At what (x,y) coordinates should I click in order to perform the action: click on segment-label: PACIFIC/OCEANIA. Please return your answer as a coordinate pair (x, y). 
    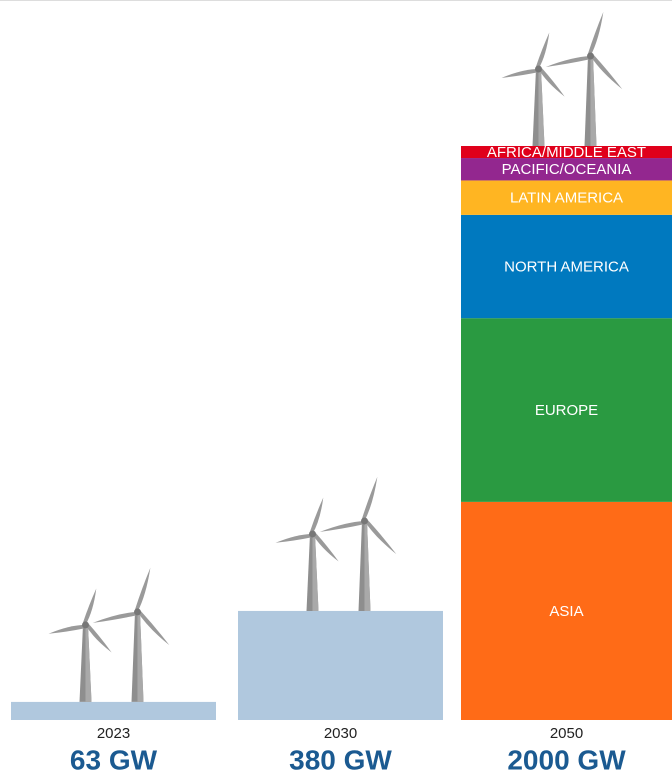
    Looking at the image, I should click on (567, 169).